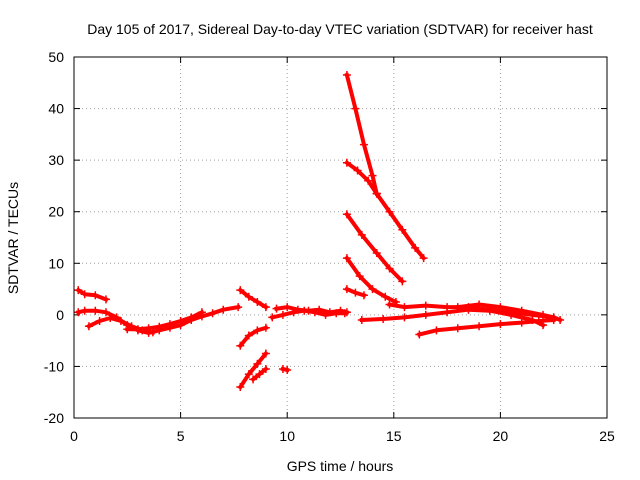 The image size is (640, 480). What do you see at coordinates (13, 238) in the screenshot?
I see `y-axis-label: SDTVAR / TECUs` at bounding box center [13, 238].